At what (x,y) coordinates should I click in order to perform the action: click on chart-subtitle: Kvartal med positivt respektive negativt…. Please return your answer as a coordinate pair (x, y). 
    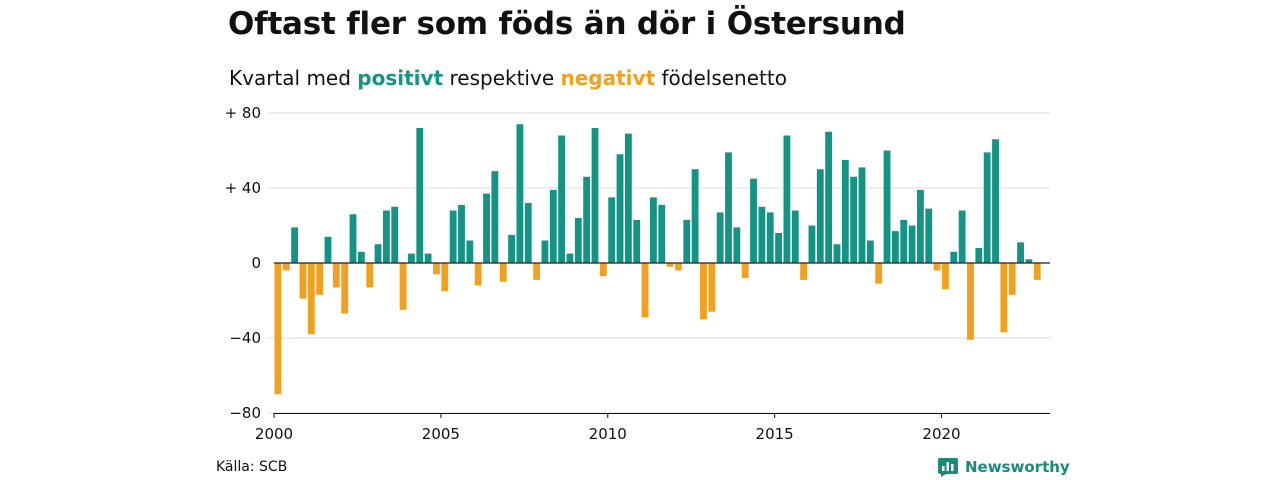
    Looking at the image, I should click on (508, 78).